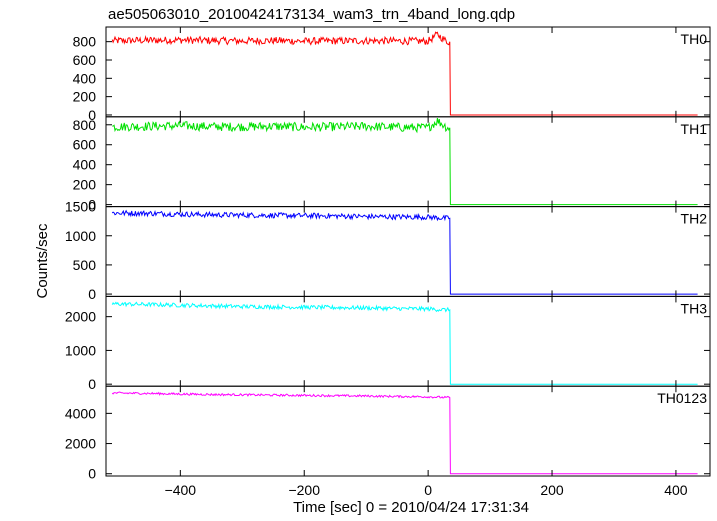 The height and width of the screenshot is (521, 717). What do you see at coordinates (428, 490) in the screenshot?
I see `x-tick-label: 0` at bounding box center [428, 490].